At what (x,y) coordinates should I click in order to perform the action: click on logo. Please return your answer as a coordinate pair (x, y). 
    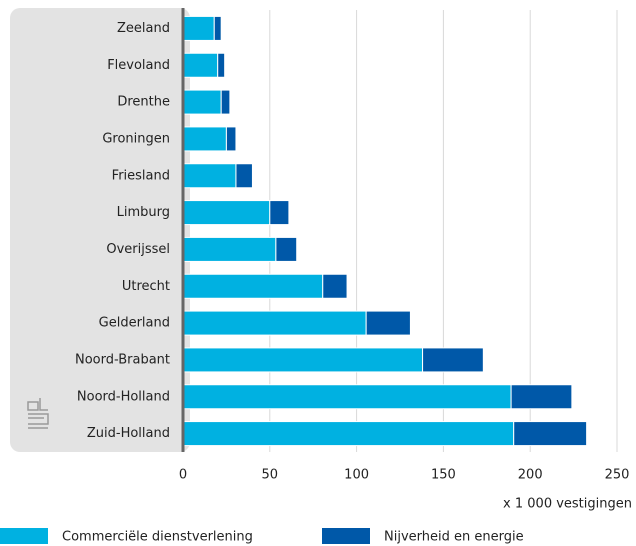
    Looking at the image, I should click on (38, 413).